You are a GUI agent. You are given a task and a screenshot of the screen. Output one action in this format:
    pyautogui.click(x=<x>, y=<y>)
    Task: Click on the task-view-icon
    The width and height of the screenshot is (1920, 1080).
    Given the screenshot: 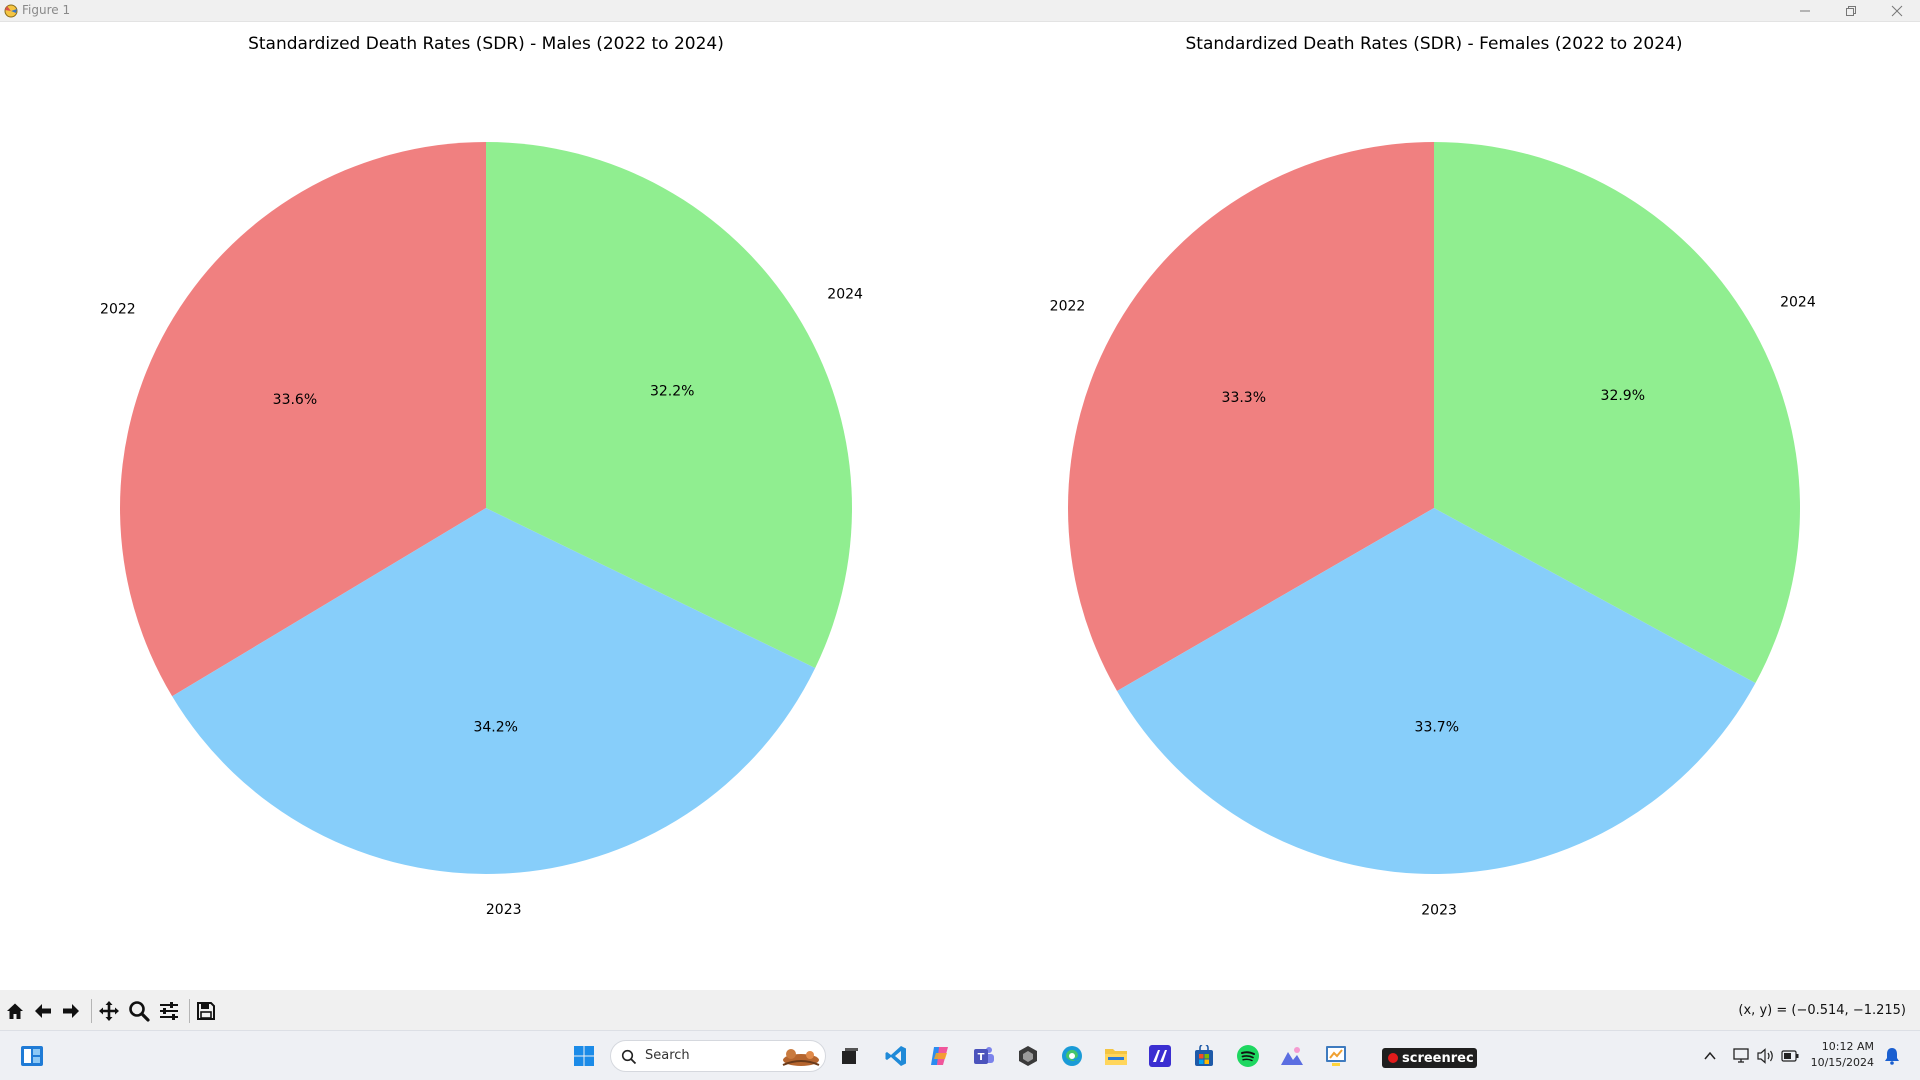 What is the action you would take?
    pyautogui.click(x=850, y=1056)
    